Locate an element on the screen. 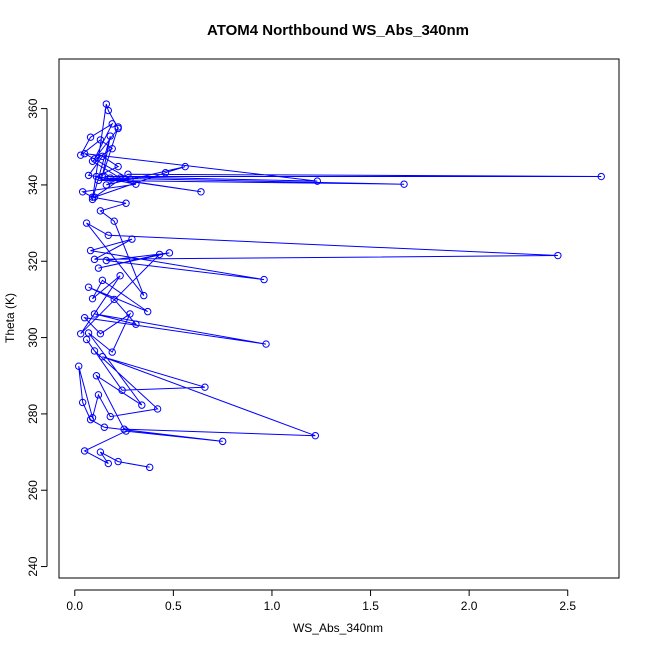 The image size is (650, 650). y-tick-label: 360 is located at coordinates (33, 108).